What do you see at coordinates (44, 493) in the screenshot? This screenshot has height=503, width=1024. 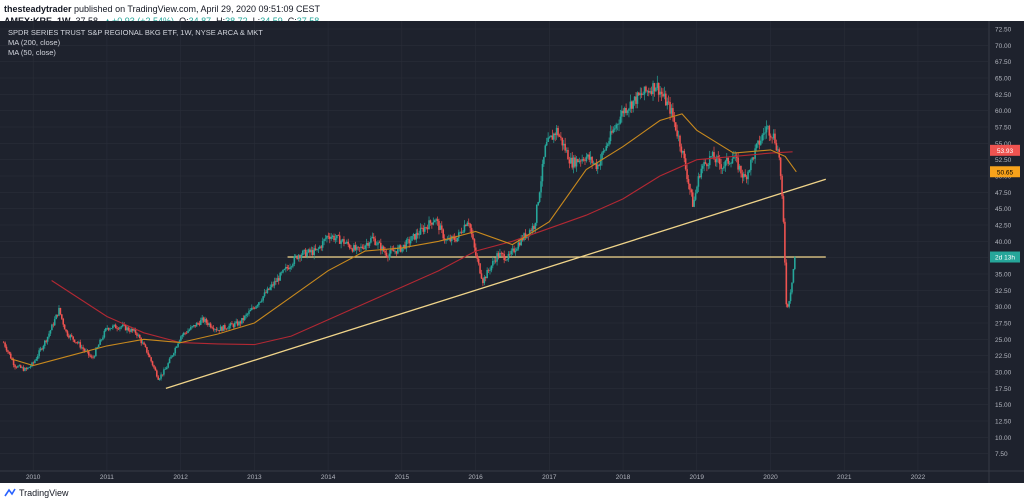 I see `tradingview-brand: TradingView` at bounding box center [44, 493].